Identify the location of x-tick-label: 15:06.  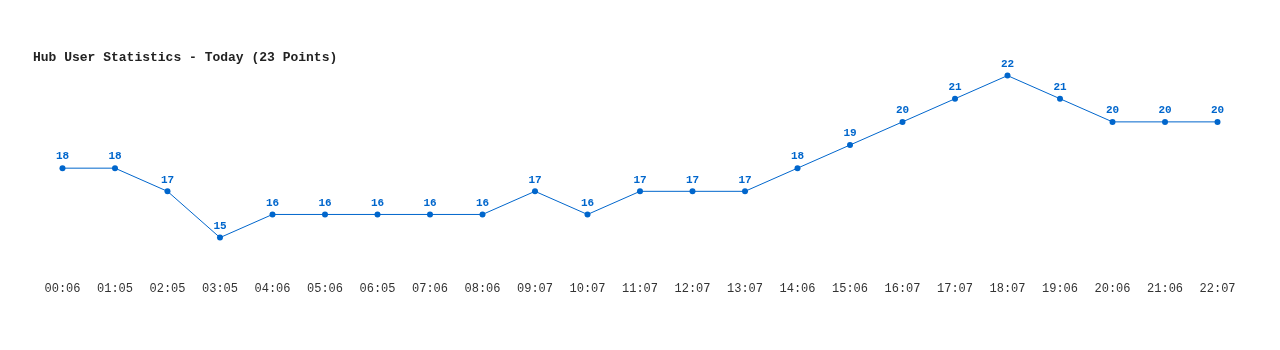
(850, 288).